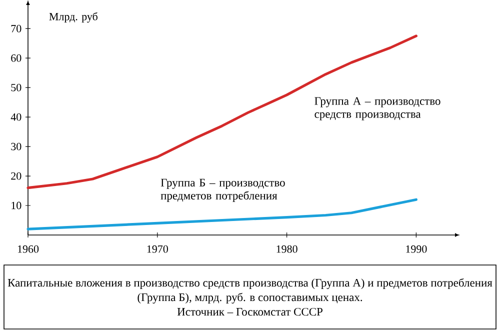 Image resolution: width=500 pixels, height=334 pixels. What do you see at coordinates (16, 146) in the screenshot?
I see `y-tick-label: 30` at bounding box center [16, 146].